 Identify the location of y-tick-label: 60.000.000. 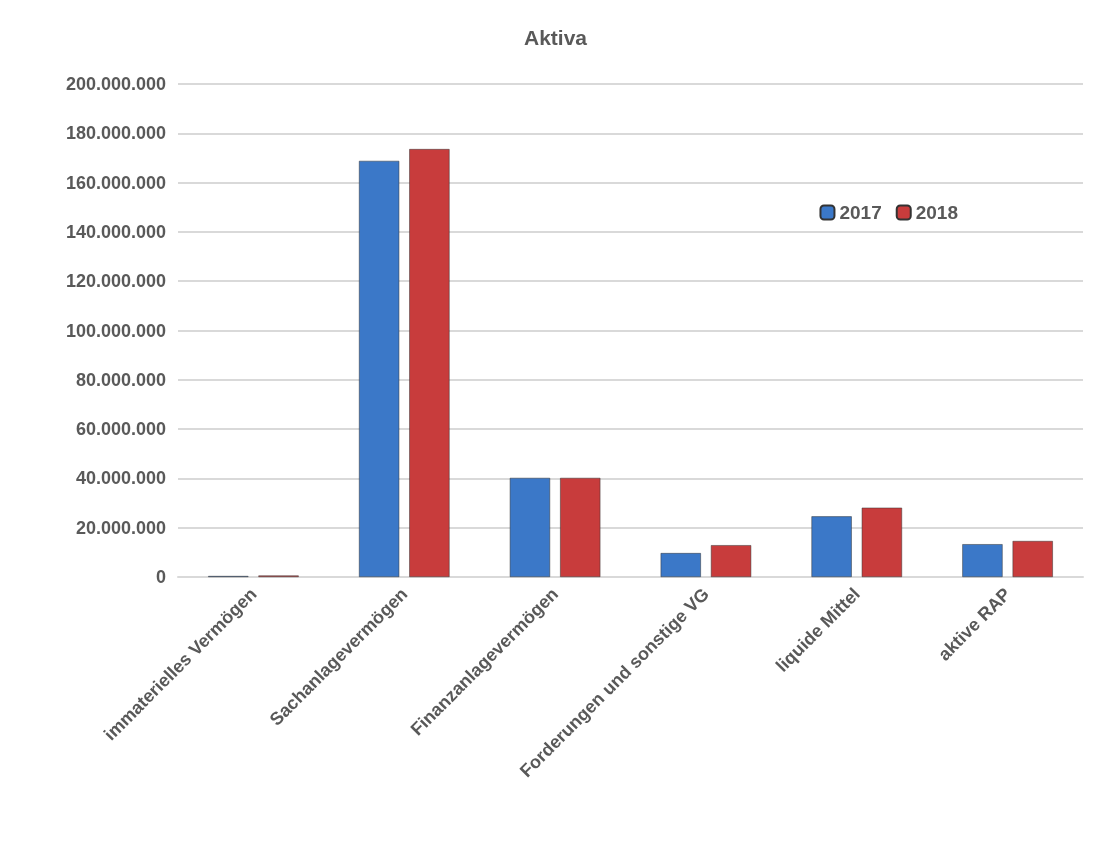
(120, 429).